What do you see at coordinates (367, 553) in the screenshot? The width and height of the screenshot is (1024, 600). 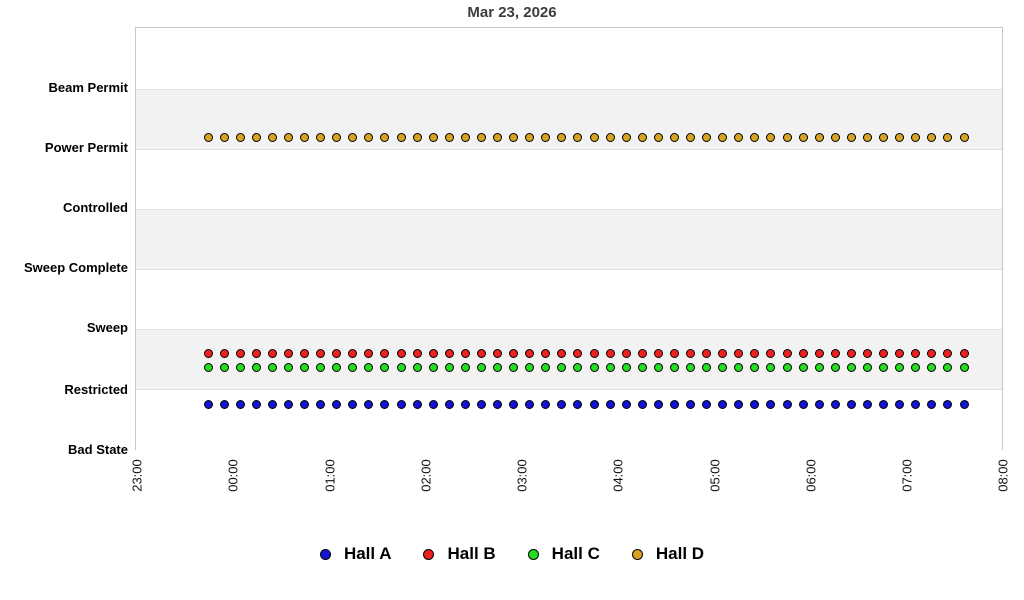 I see `legend-label: Hall A` at bounding box center [367, 553].